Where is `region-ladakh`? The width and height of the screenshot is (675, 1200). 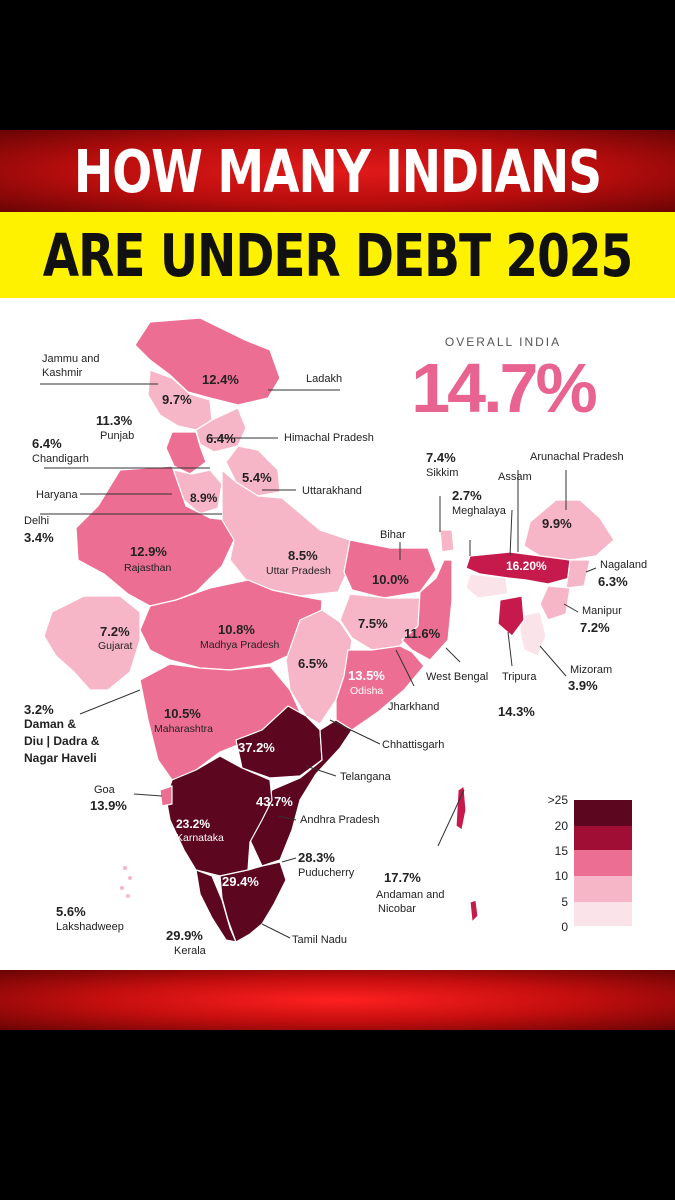
region-ladakh is located at coordinates (207, 361).